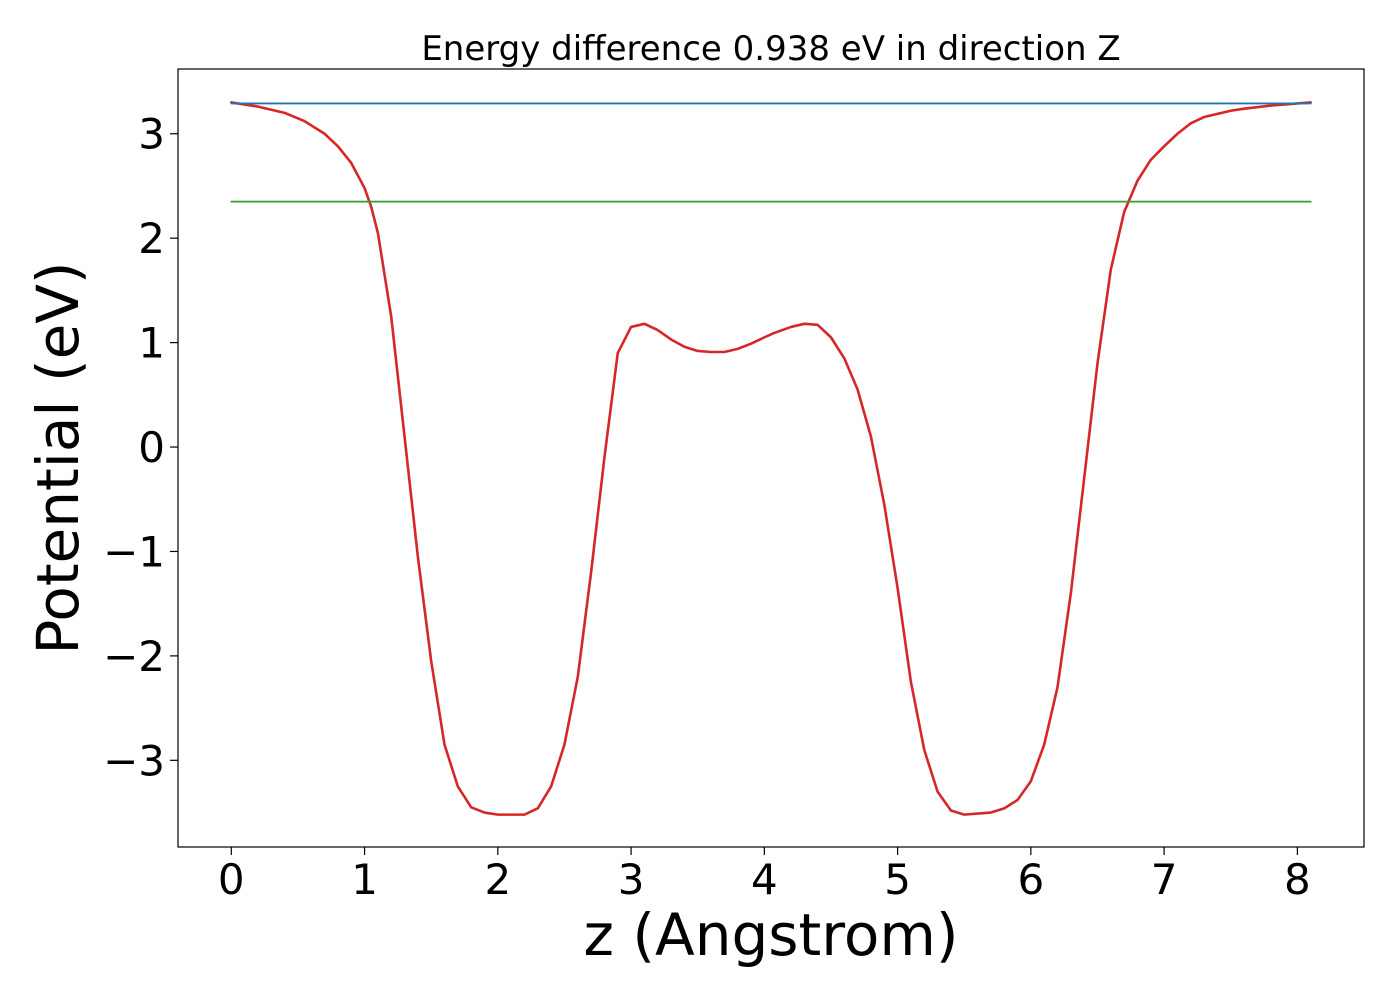 This screenshot has height=1000, width=1400. What do you see at coordinates (364, 879) in the screenshot?
I see `x-tick-label: 1` at bounding box center [364, 879].